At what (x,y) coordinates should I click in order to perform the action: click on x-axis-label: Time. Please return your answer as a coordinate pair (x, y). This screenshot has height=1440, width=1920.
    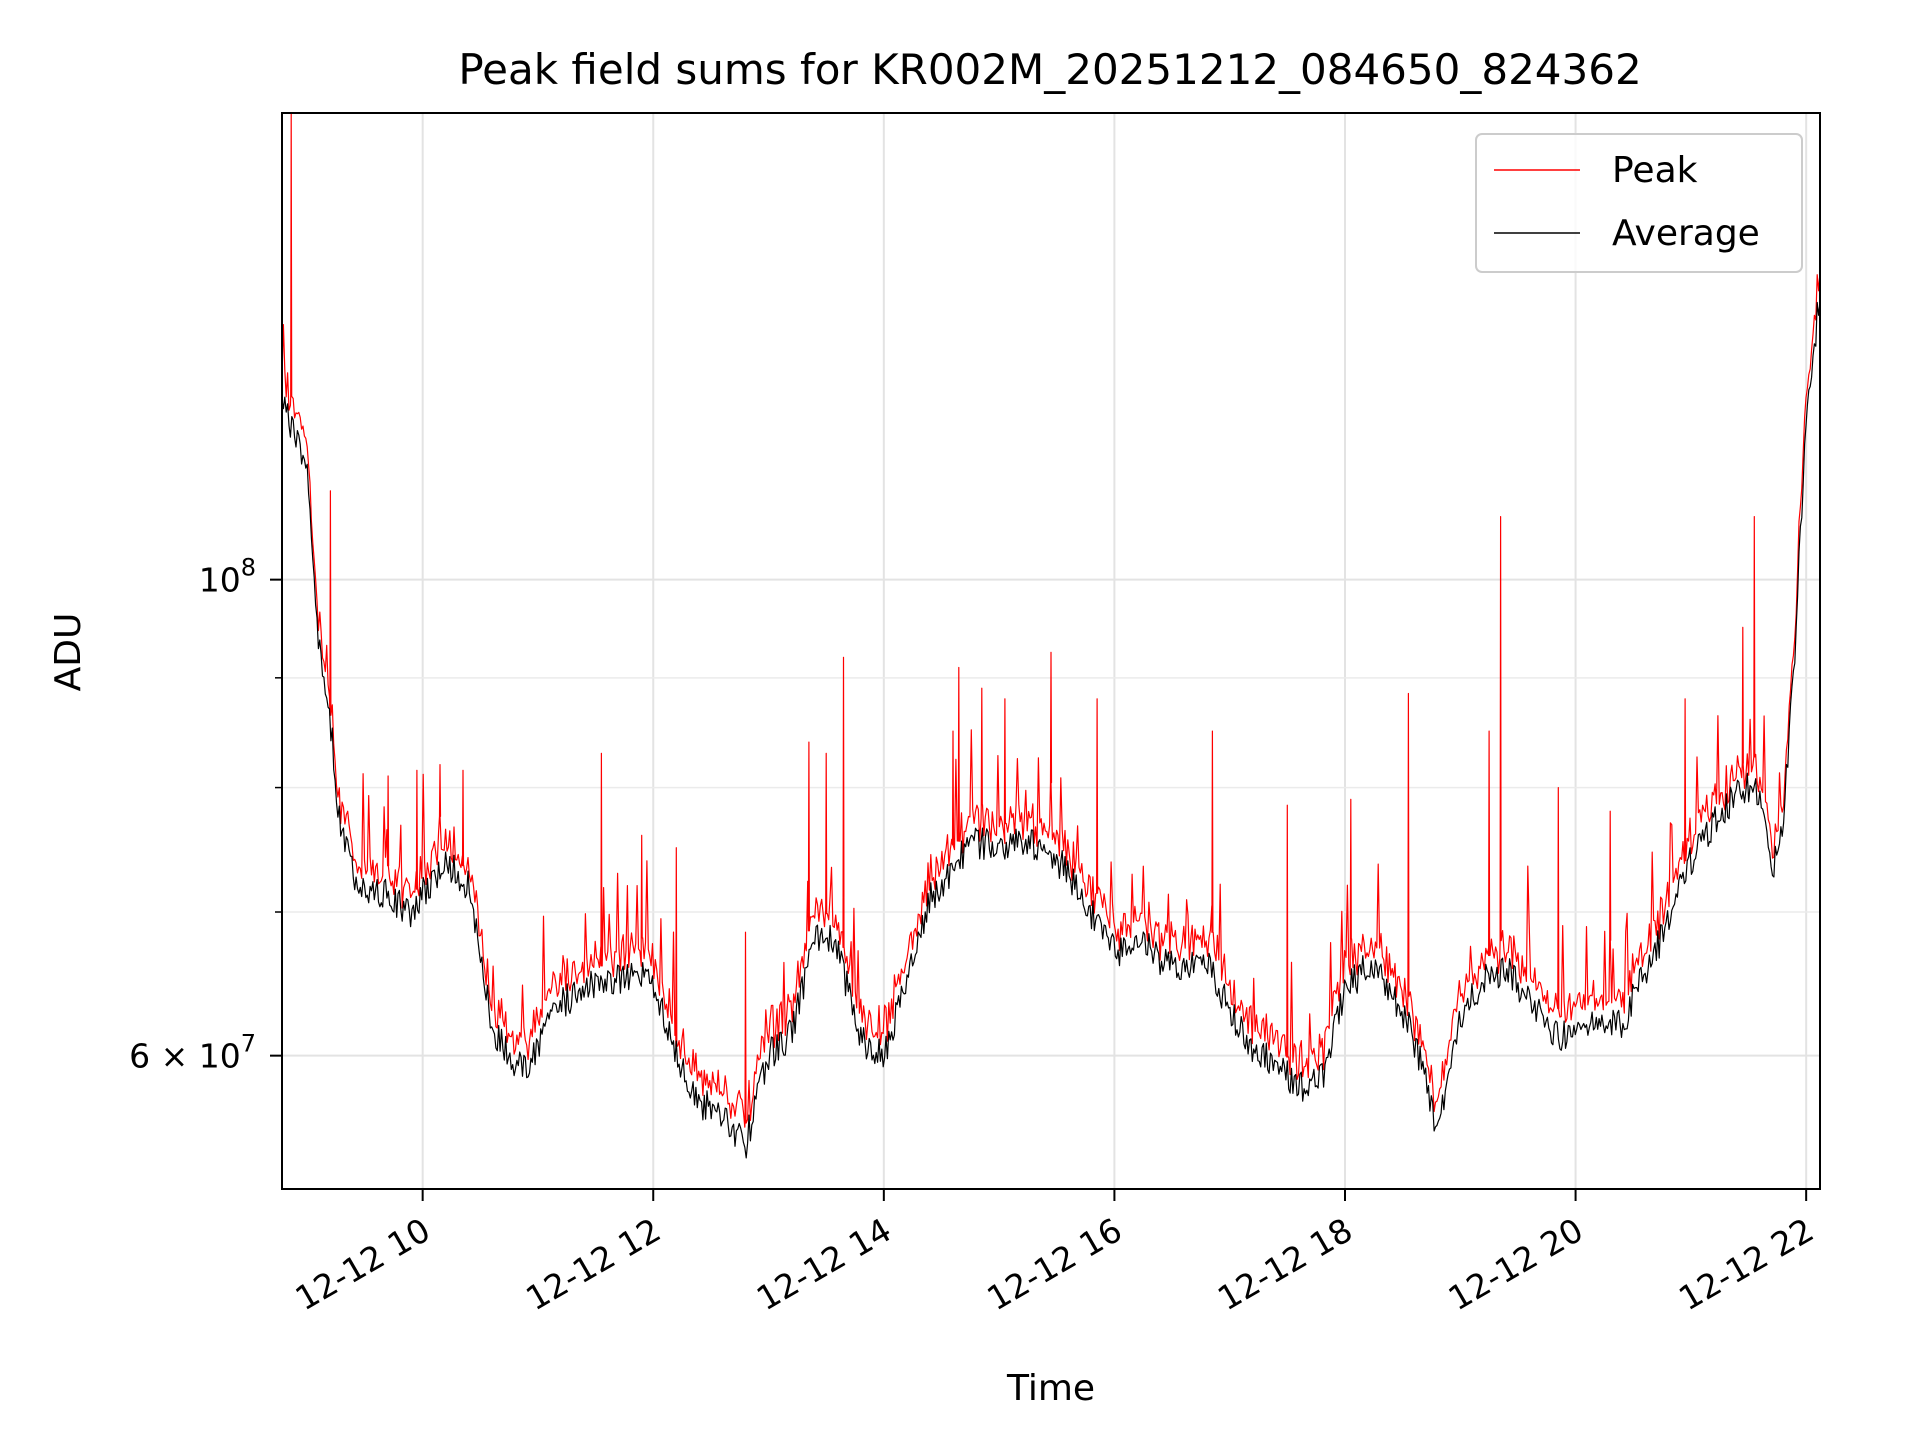
    Looking at the image, I should click on (1050, 1388).